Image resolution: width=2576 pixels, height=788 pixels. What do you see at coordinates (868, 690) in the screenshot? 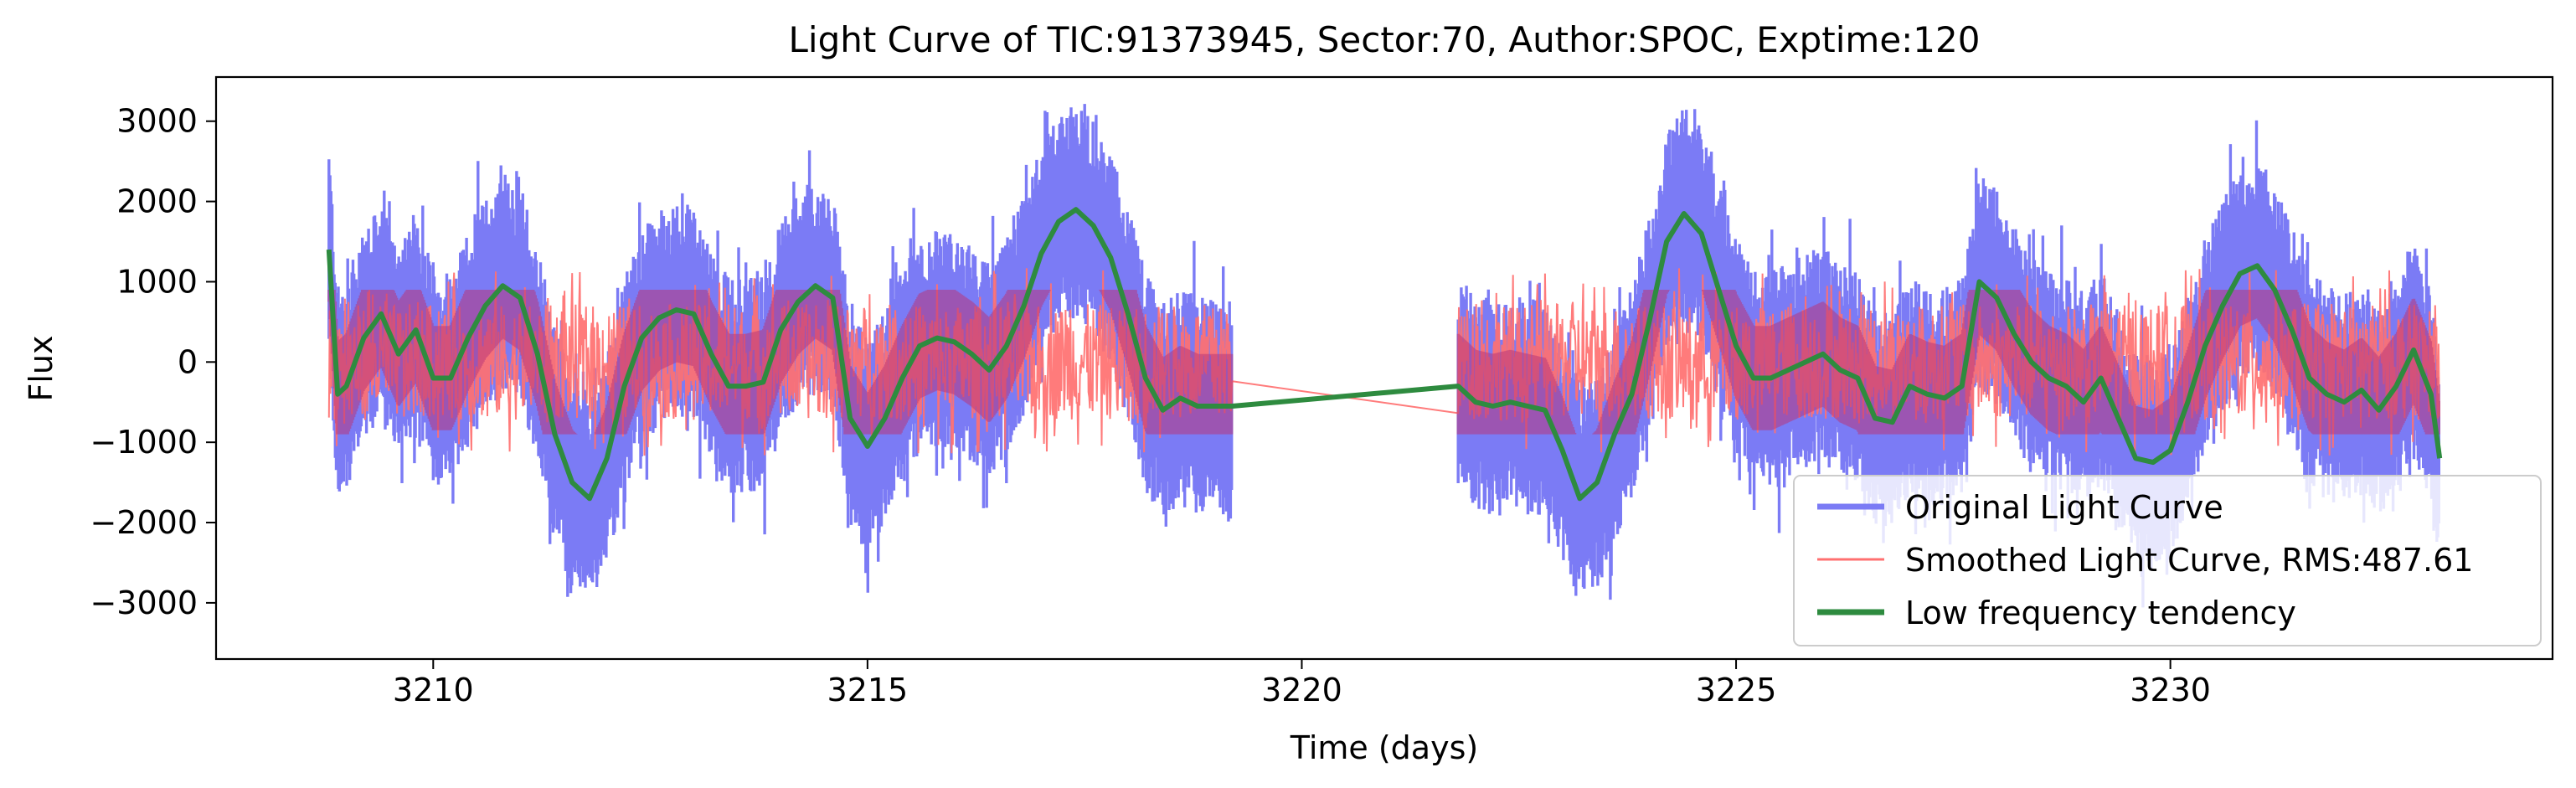
I see `x-tick-label: 3215` at bounding box center [868, 690].